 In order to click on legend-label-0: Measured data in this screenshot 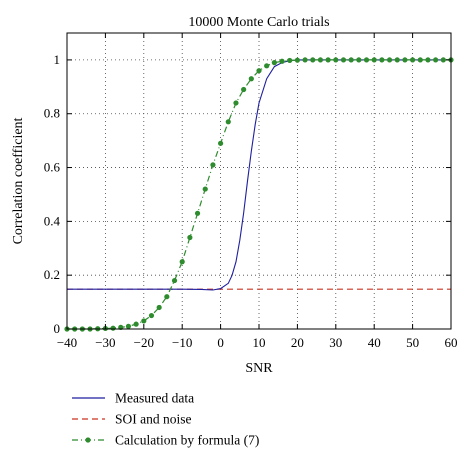, I will do `click(154, 398)`.